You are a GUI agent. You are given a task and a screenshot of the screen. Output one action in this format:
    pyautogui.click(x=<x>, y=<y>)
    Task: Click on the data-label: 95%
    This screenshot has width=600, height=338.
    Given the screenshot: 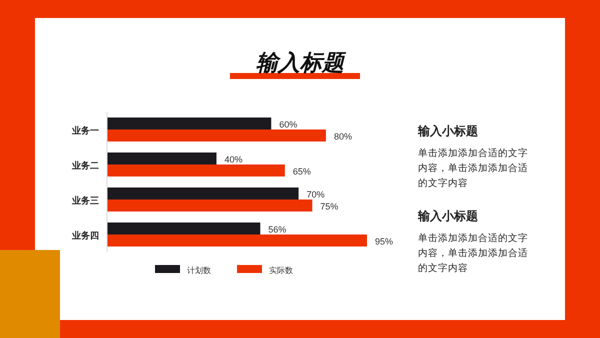 What is the action you would take?
    pyautogui.click(x=384, y=241)
    